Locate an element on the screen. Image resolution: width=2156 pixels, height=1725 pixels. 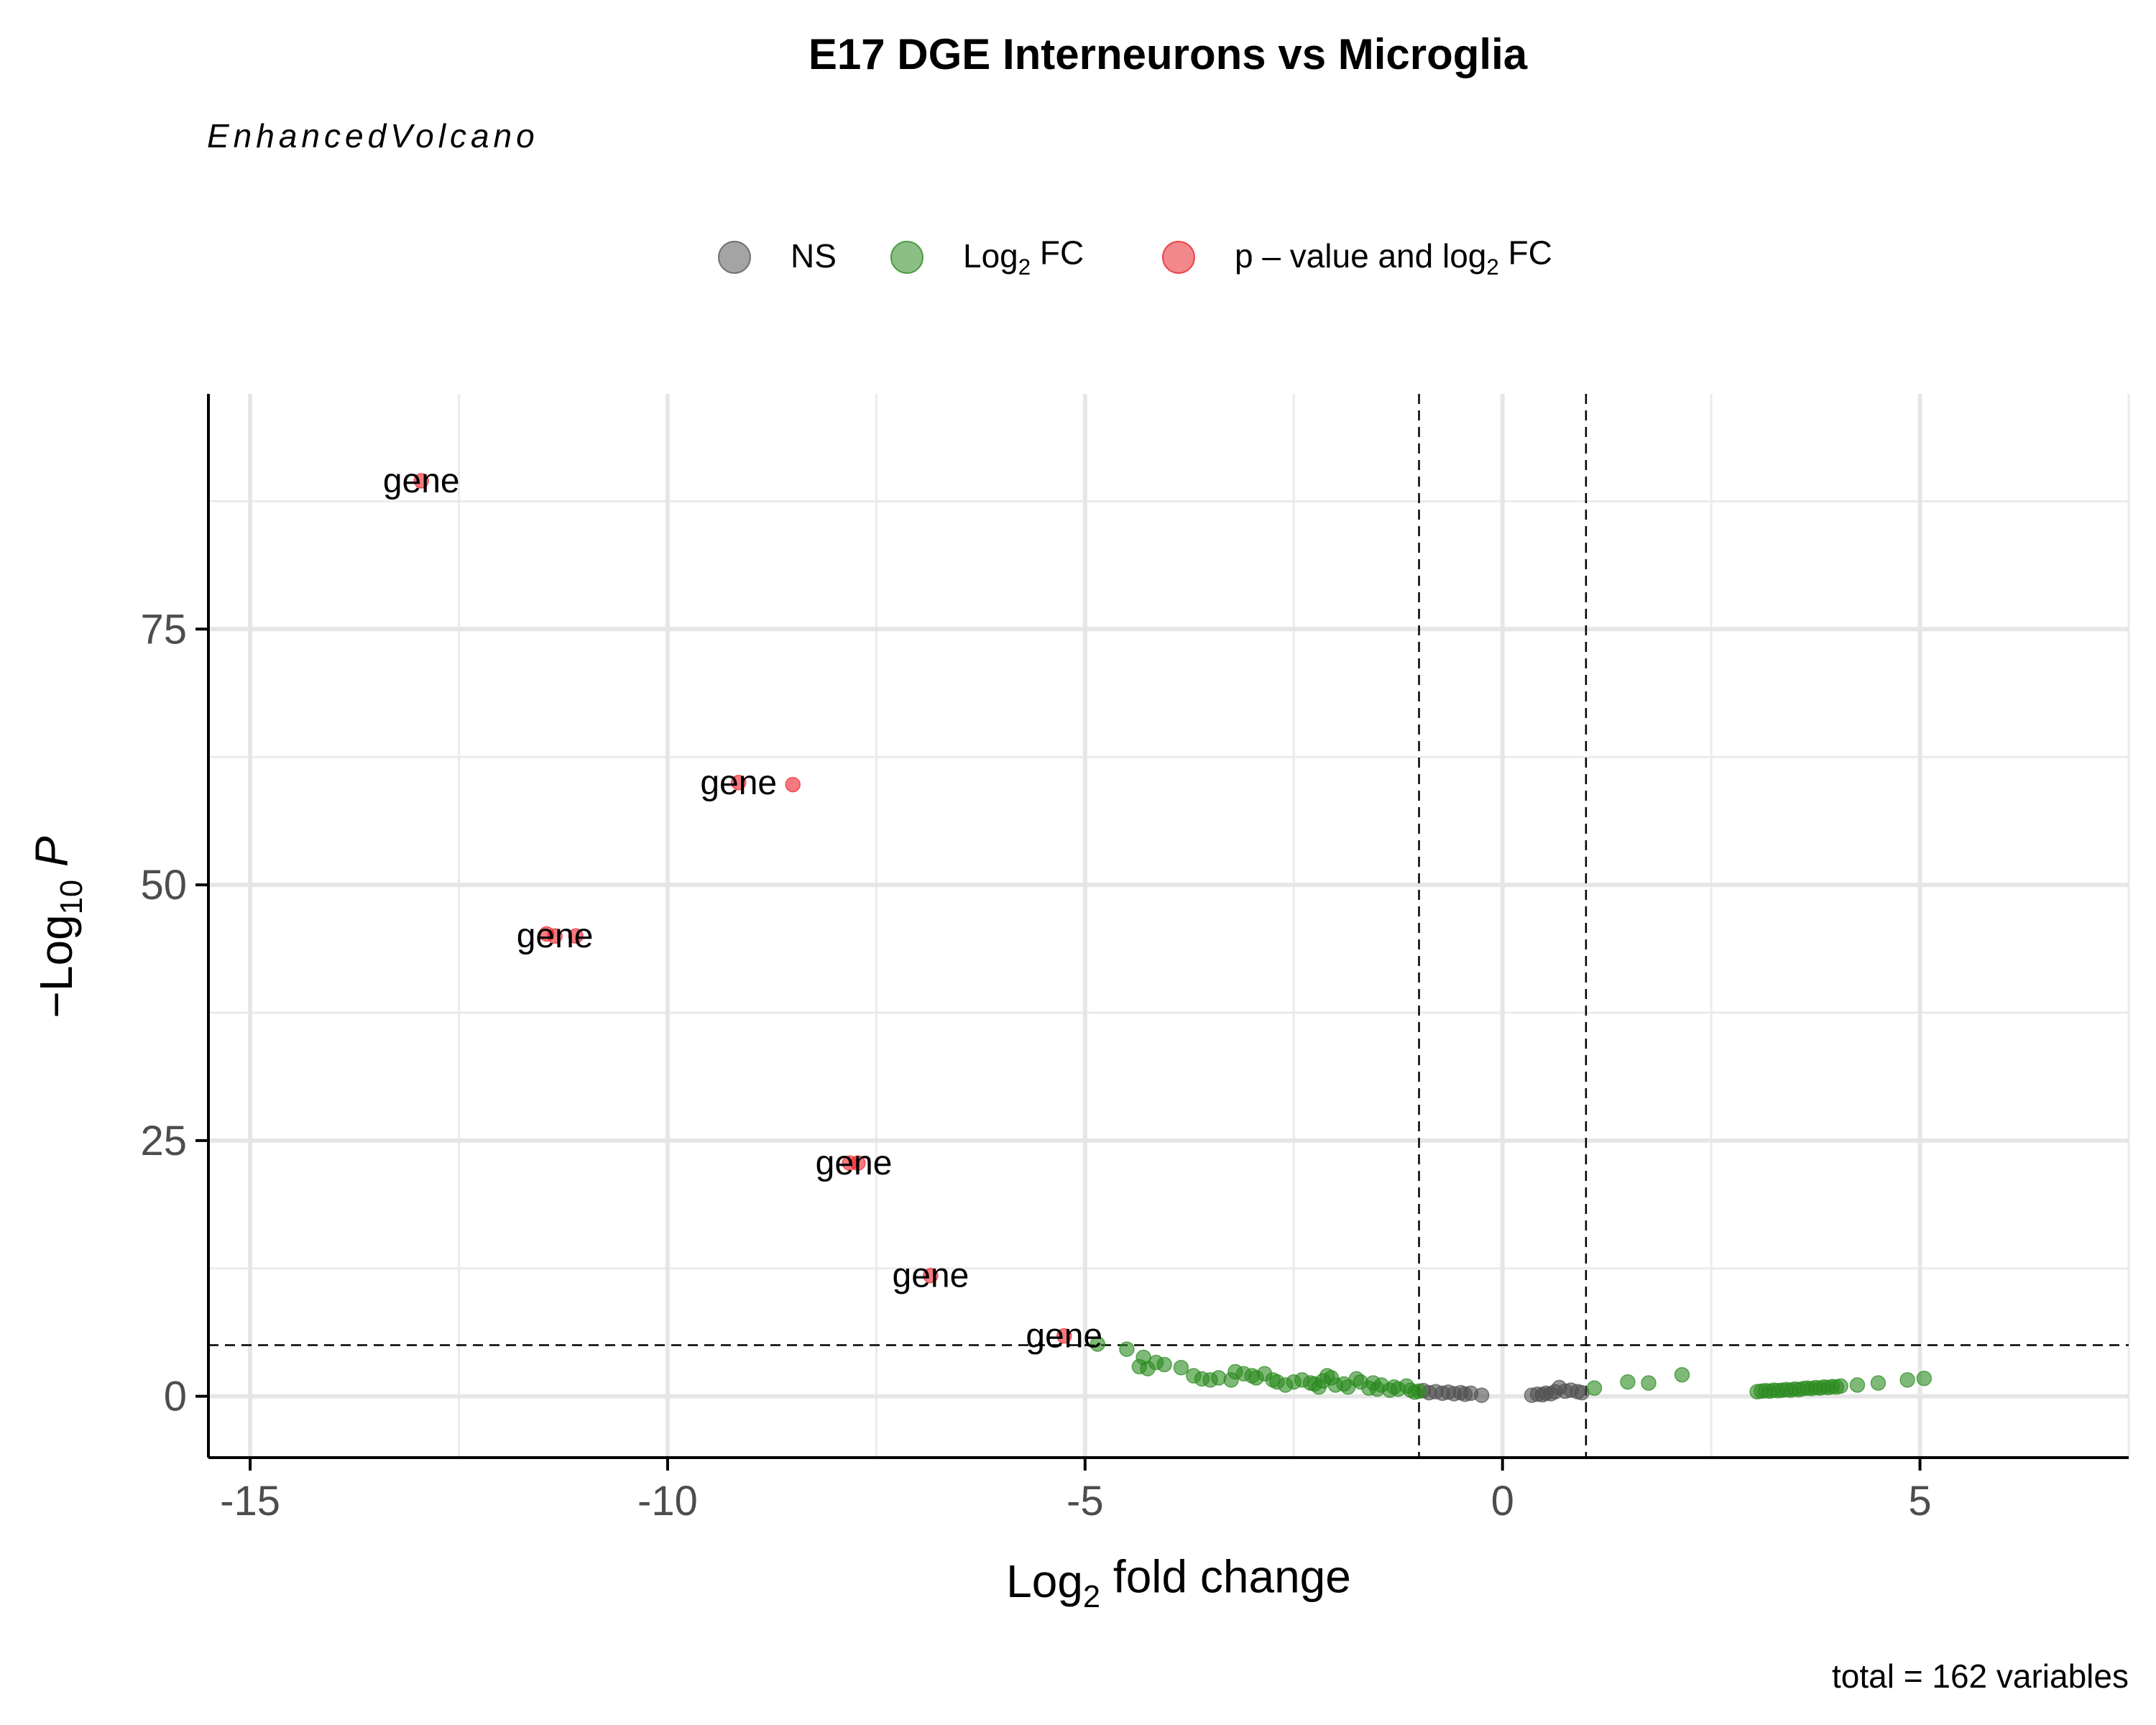
x-tick-label: -10 is located at coordinates (668, 1501).